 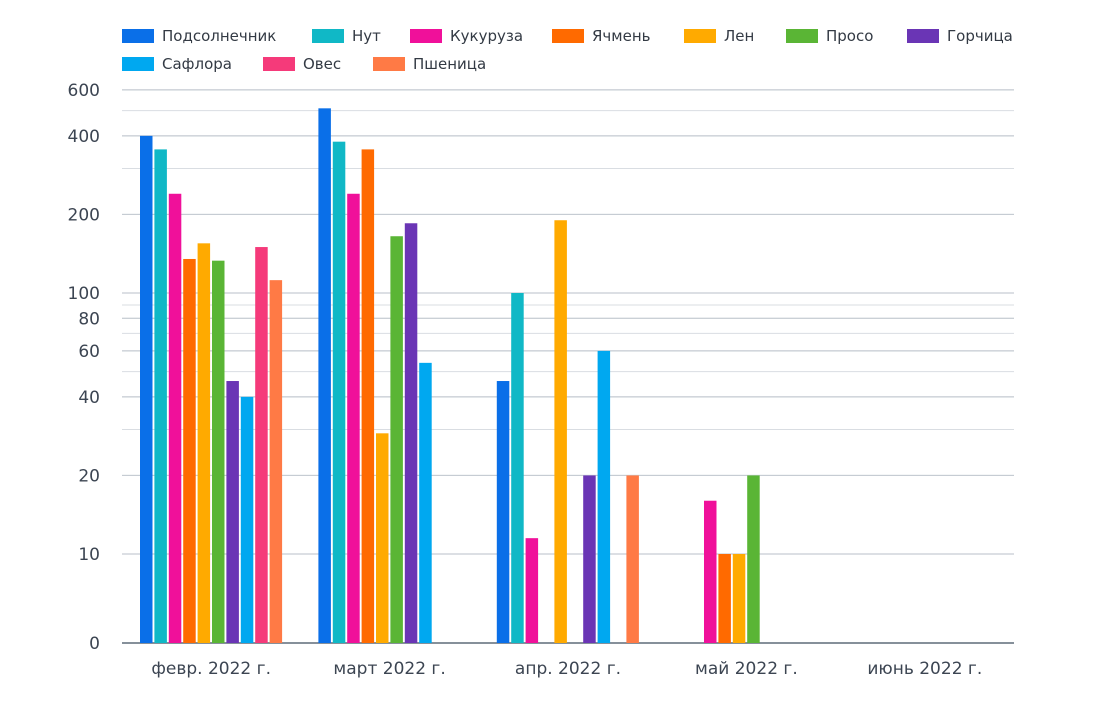 I want to click on legend-item: Овес, so click(x=302, y=64).